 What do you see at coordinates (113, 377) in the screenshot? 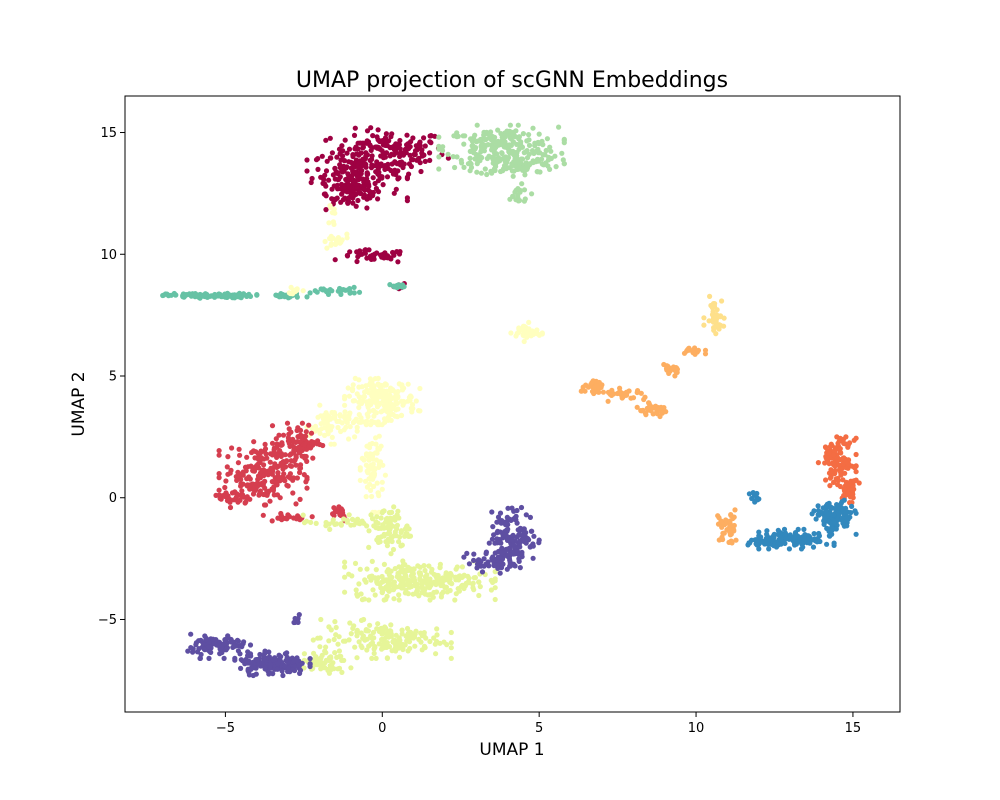
I see `y-tick-label: 5` at bounding box center [113, 377].